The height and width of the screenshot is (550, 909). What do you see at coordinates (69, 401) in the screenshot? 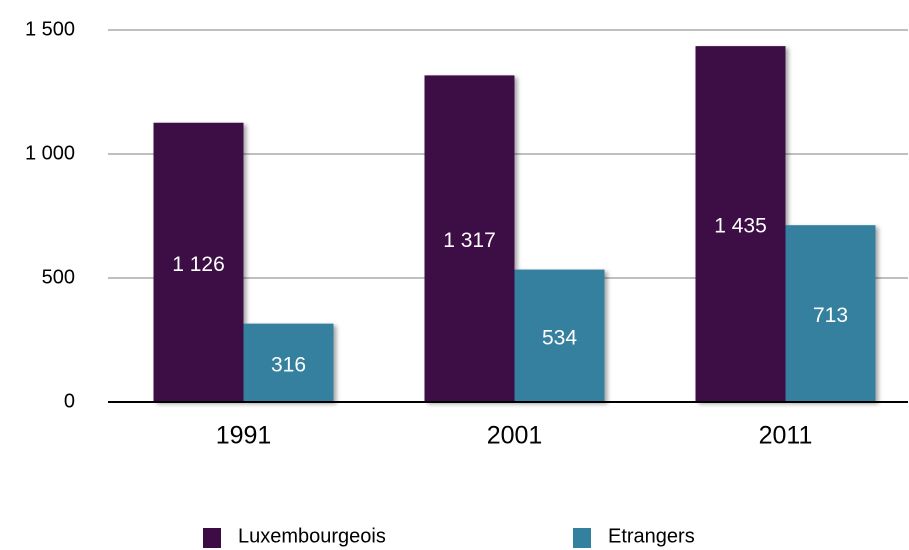
I see `y-tick-label: 0` at bounding box center [69, 401].